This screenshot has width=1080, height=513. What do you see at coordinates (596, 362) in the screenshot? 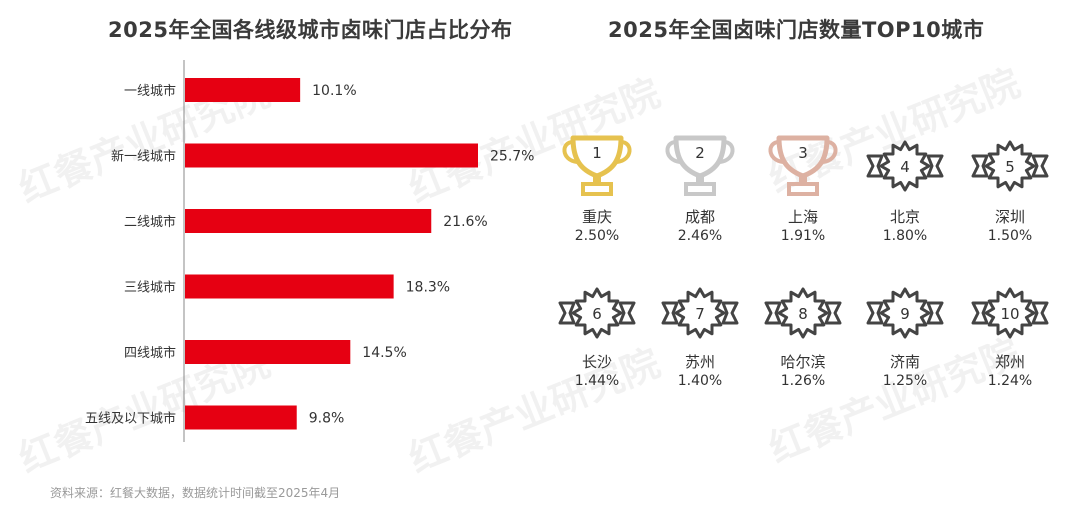
I see `city-name: 长沙` at bounding box center [596, 362].